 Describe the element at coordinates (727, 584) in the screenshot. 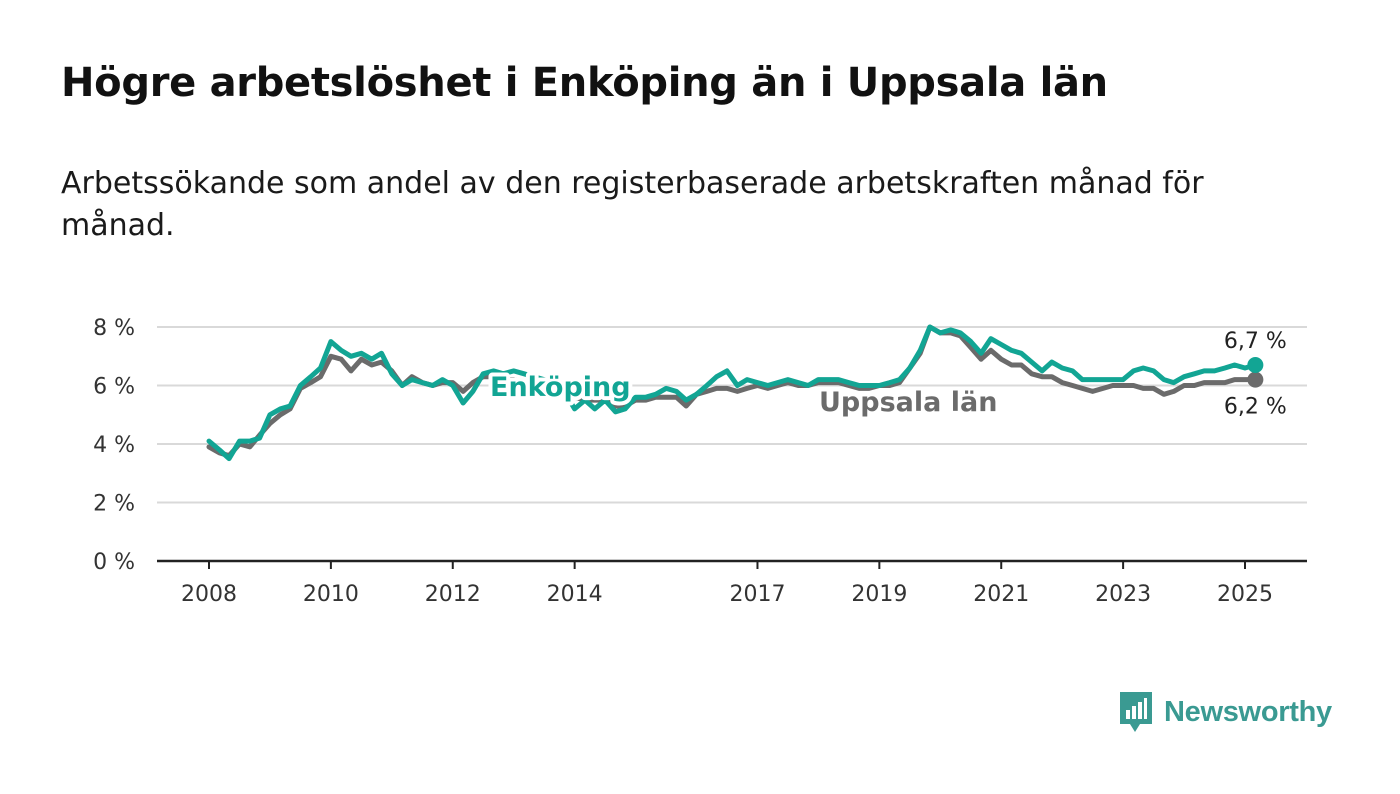

I see `x-axis-ticks: 2008 2010 2012 2014 2017 2019 2021 2023 2025` at that location.